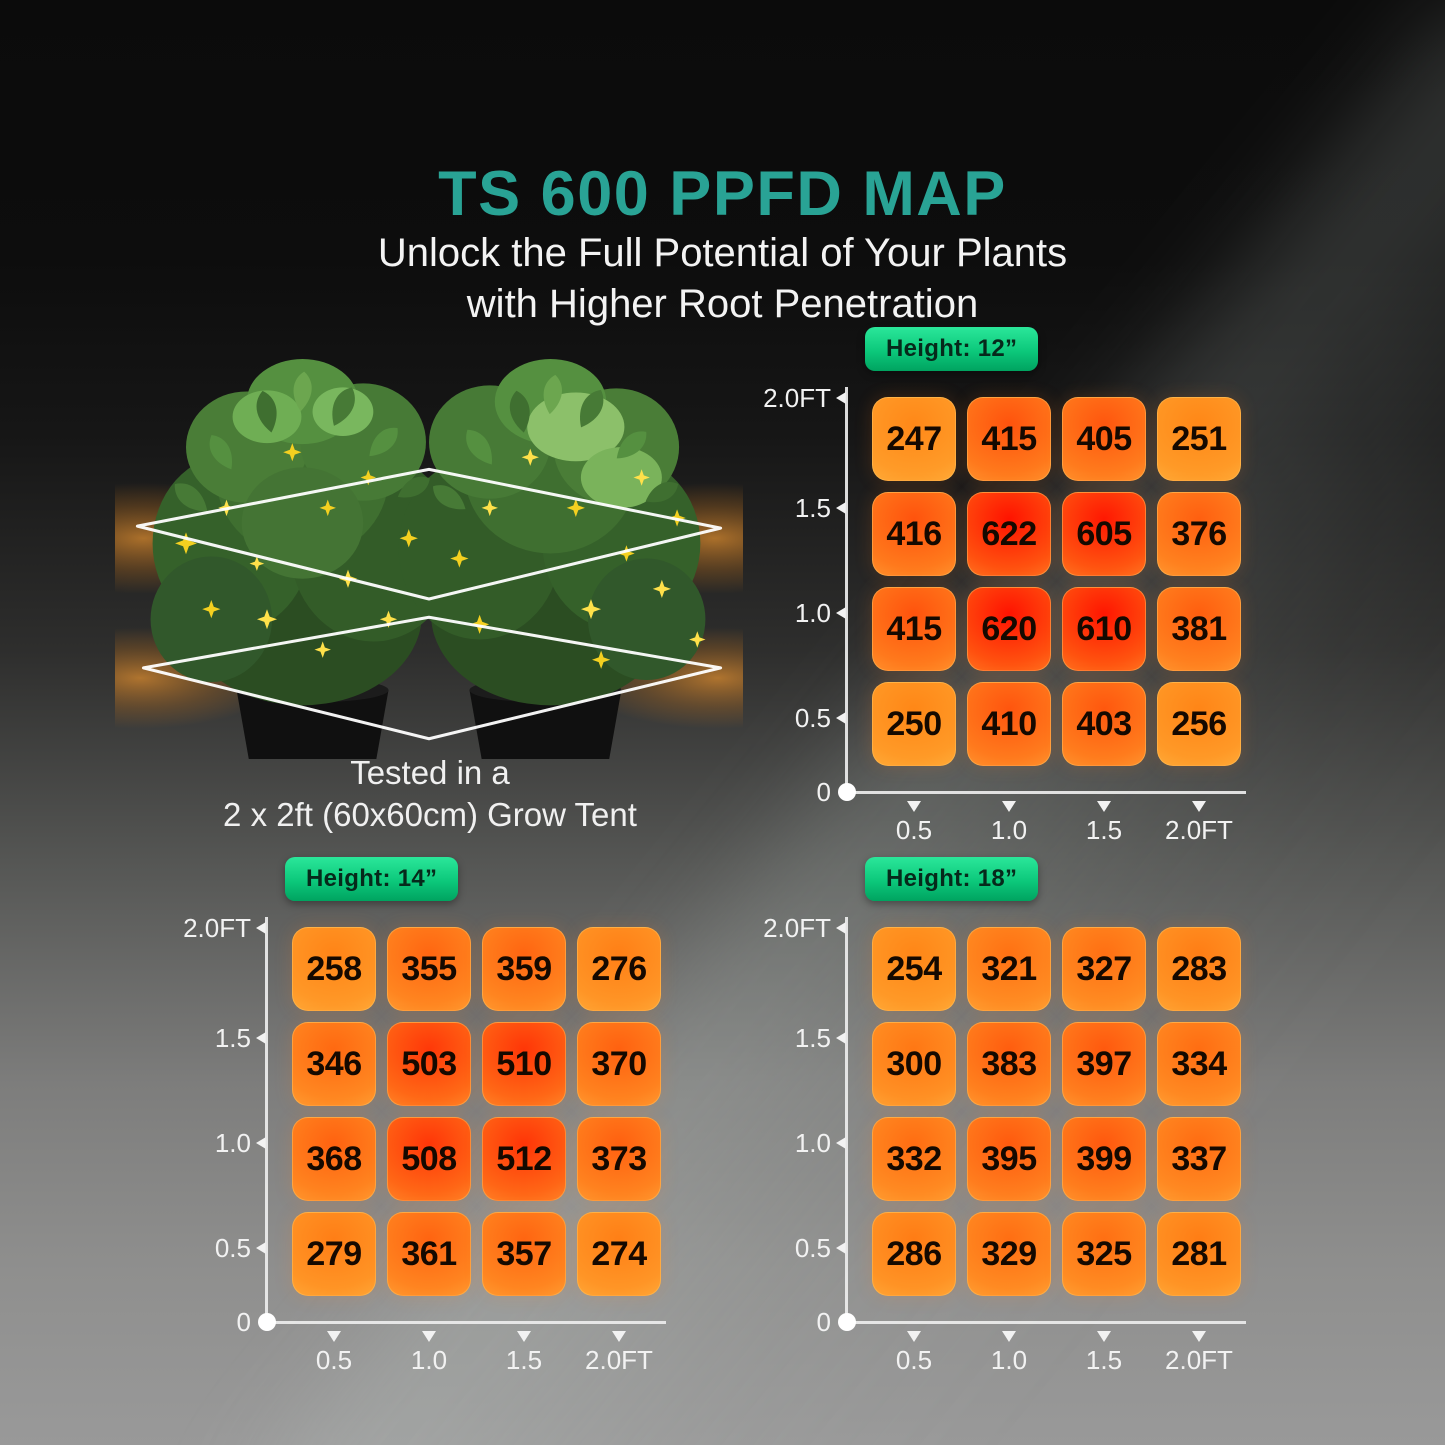 This screenshot has width=1445, height=1445. Describe the element at coordinates (429, 604) in the screenshot. I see `grow-area-wireframe` at that location.